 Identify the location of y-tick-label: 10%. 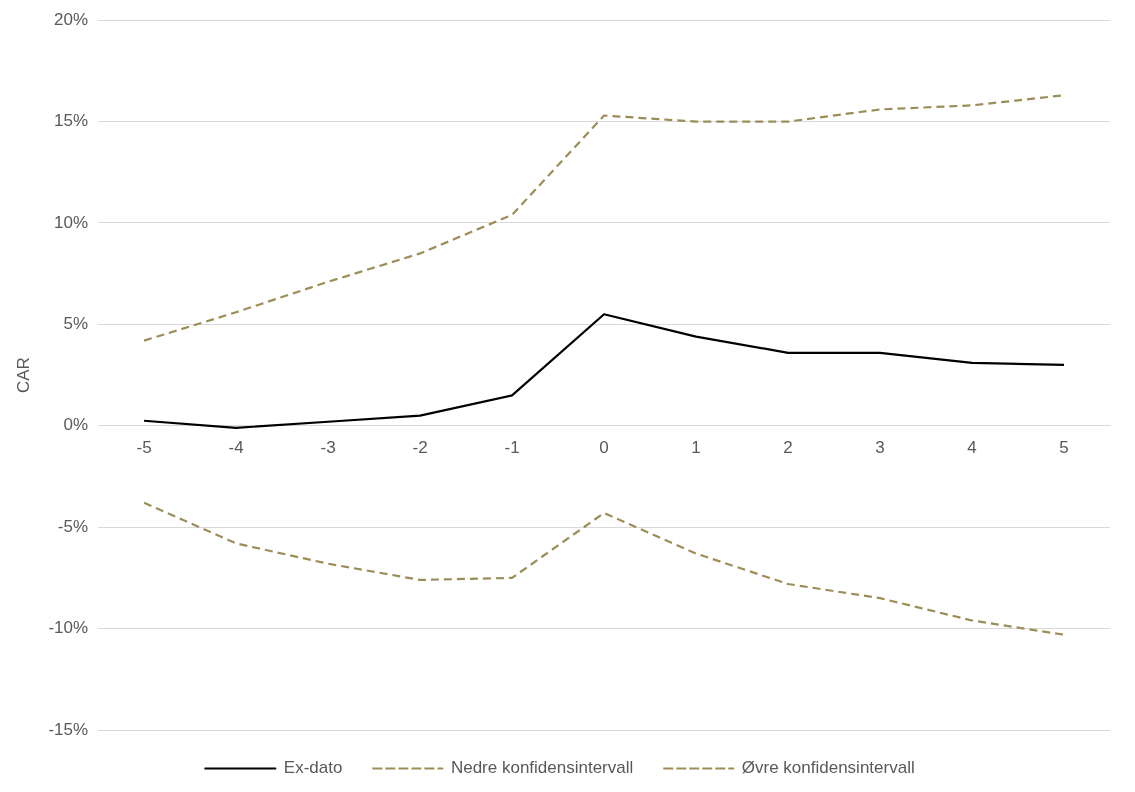
(71, 222).